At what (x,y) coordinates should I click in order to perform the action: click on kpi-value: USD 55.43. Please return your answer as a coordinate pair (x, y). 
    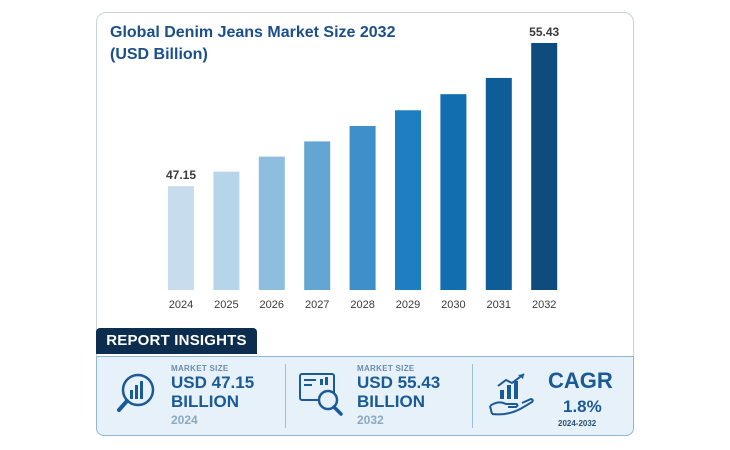
    Looking at the image, I should click on (399, 382).